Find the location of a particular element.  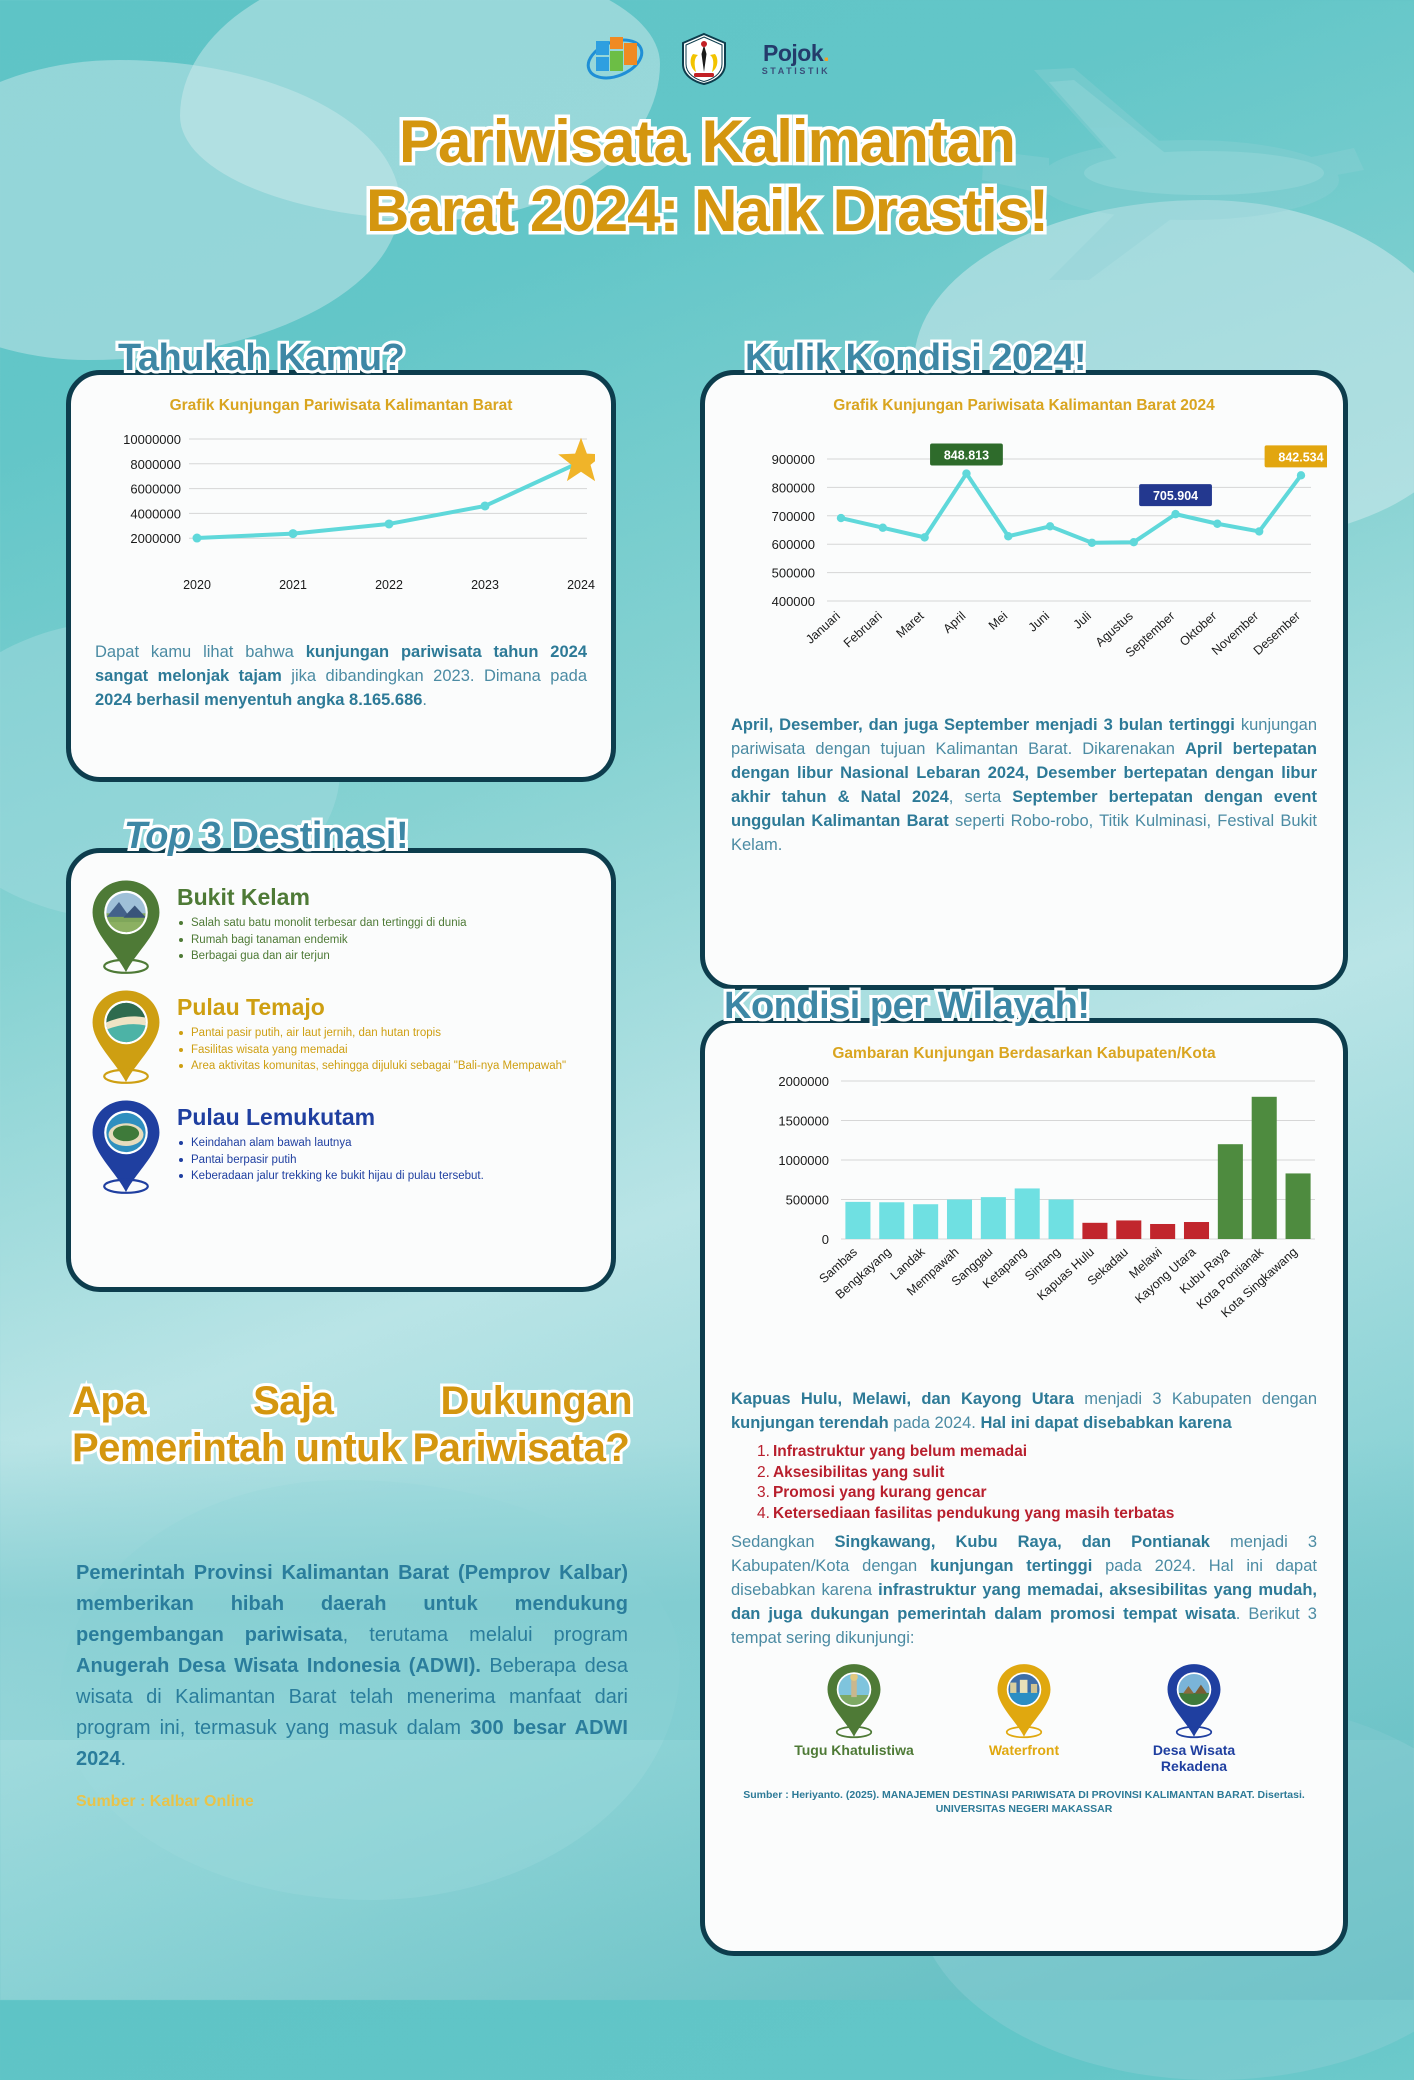

wilayah-g: Singkawang, Kubu Raya, dan Pontianak is located at coordinates (1022, 1541).